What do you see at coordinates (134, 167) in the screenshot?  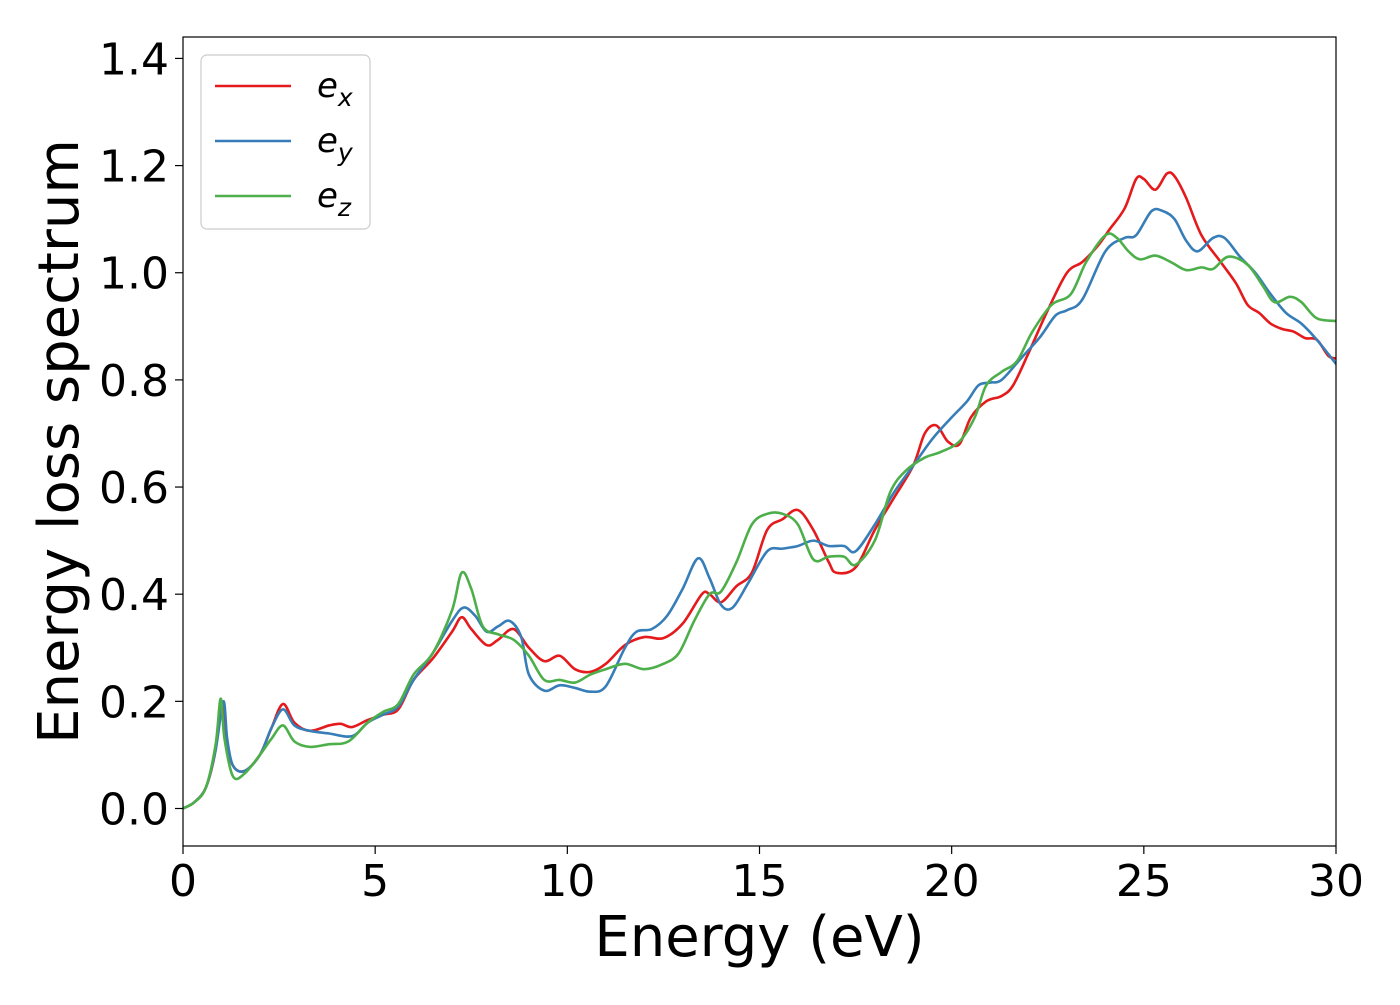 I see `y-tick-label: 1.2` at bounding box center [134, 167].